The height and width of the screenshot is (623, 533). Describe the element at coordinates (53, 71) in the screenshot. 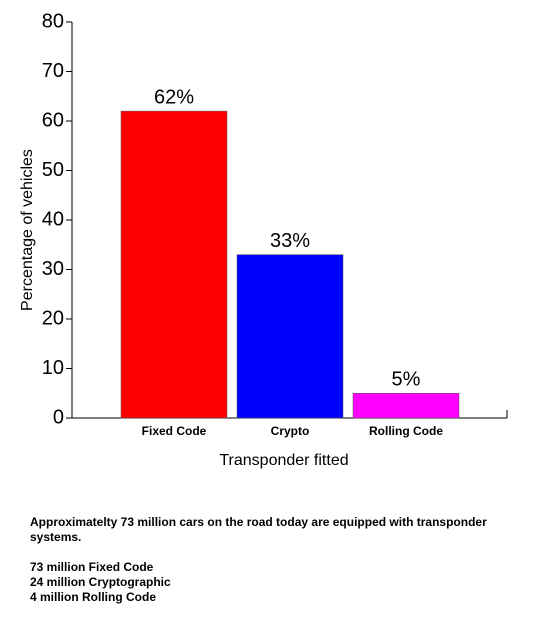

I see `y-tick-label: 70` at that location.